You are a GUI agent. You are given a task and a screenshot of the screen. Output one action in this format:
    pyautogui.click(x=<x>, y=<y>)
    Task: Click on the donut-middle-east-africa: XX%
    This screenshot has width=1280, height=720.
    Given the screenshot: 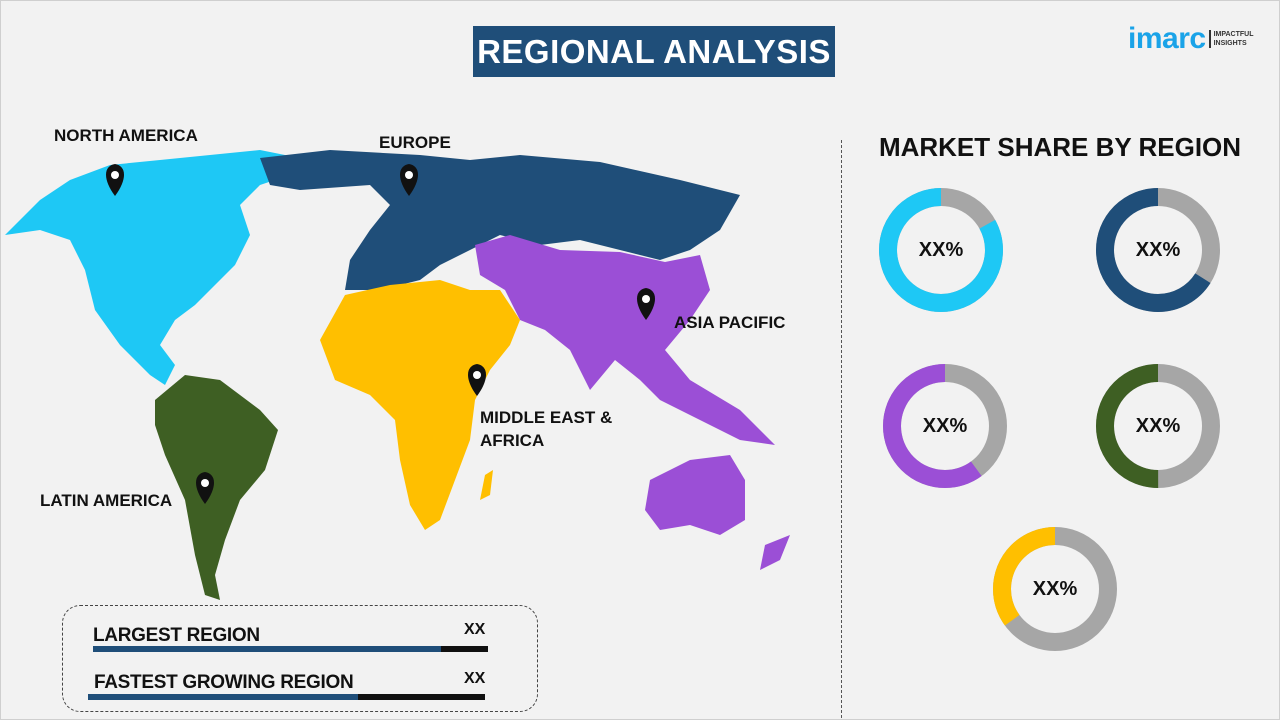 What is the action you would take?
    pyautogui.click(x=1055, y=589)
    